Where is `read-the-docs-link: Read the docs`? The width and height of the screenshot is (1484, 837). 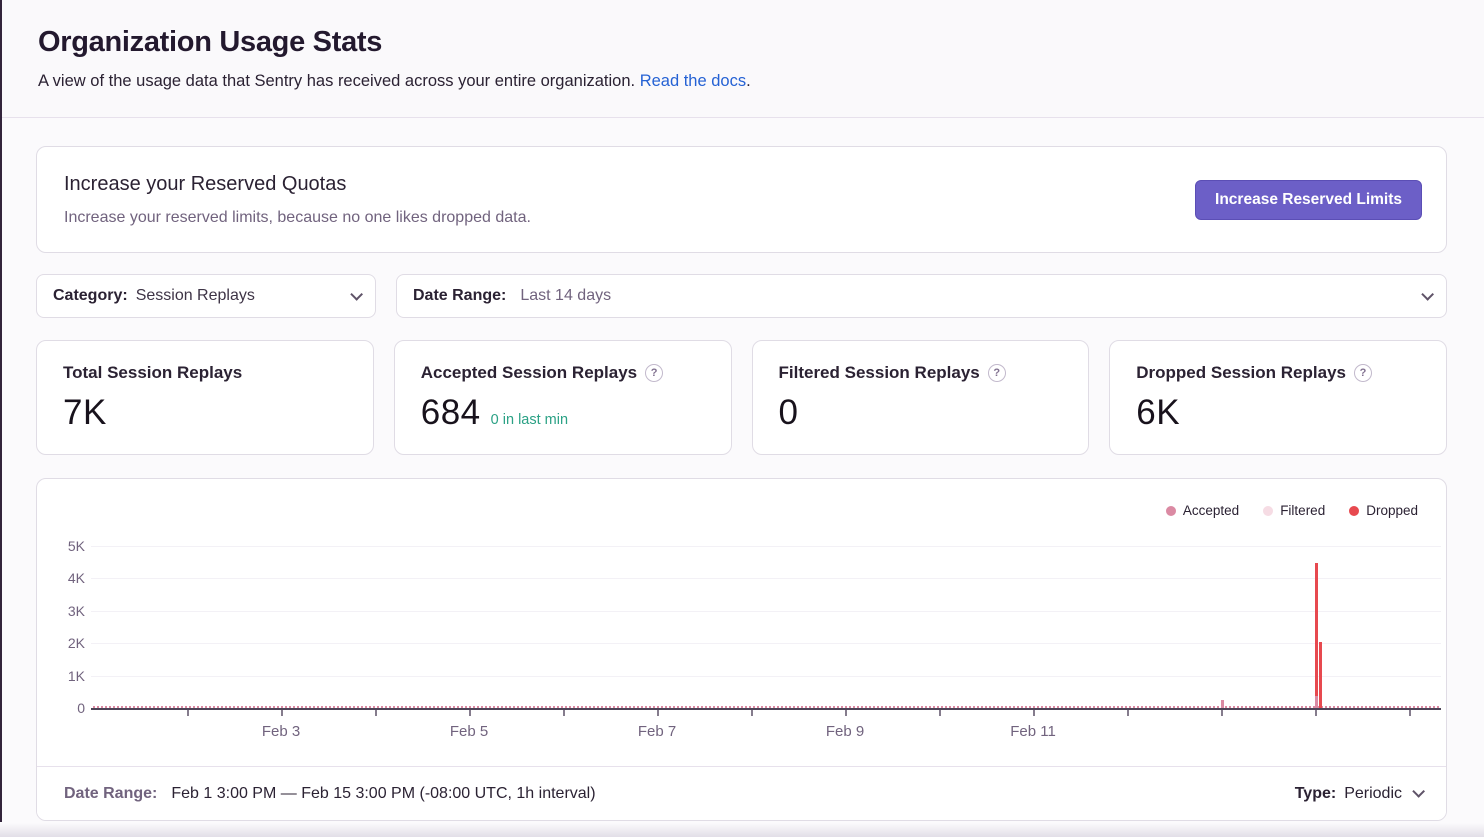
read-the-docs-link: Read the docs is located at coordinates (693, 81).